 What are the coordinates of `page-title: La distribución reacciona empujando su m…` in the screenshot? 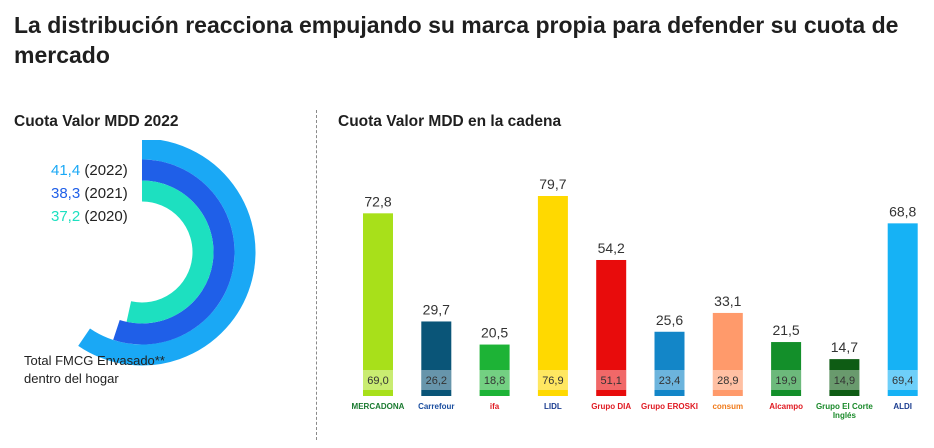 It's located at (456, 40).